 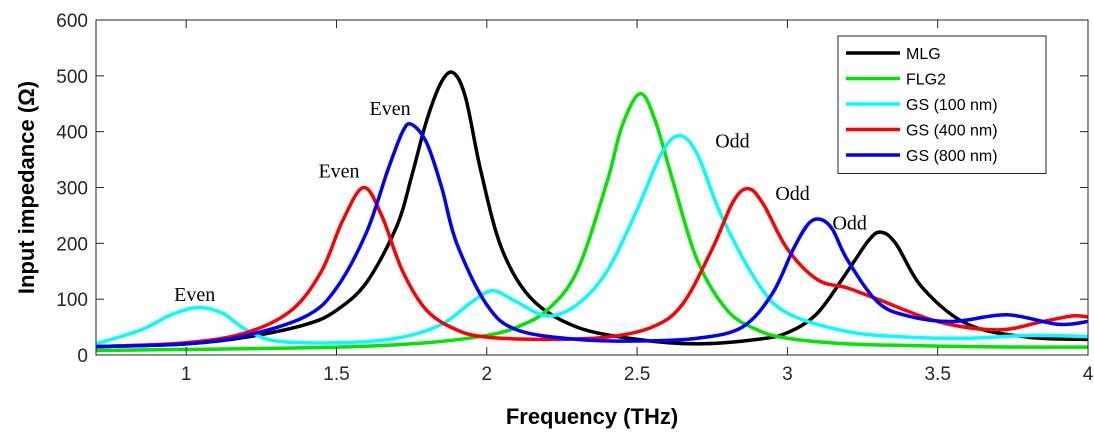 I want to click on x-tick-label: 2.5, so click(x=637, y=374).